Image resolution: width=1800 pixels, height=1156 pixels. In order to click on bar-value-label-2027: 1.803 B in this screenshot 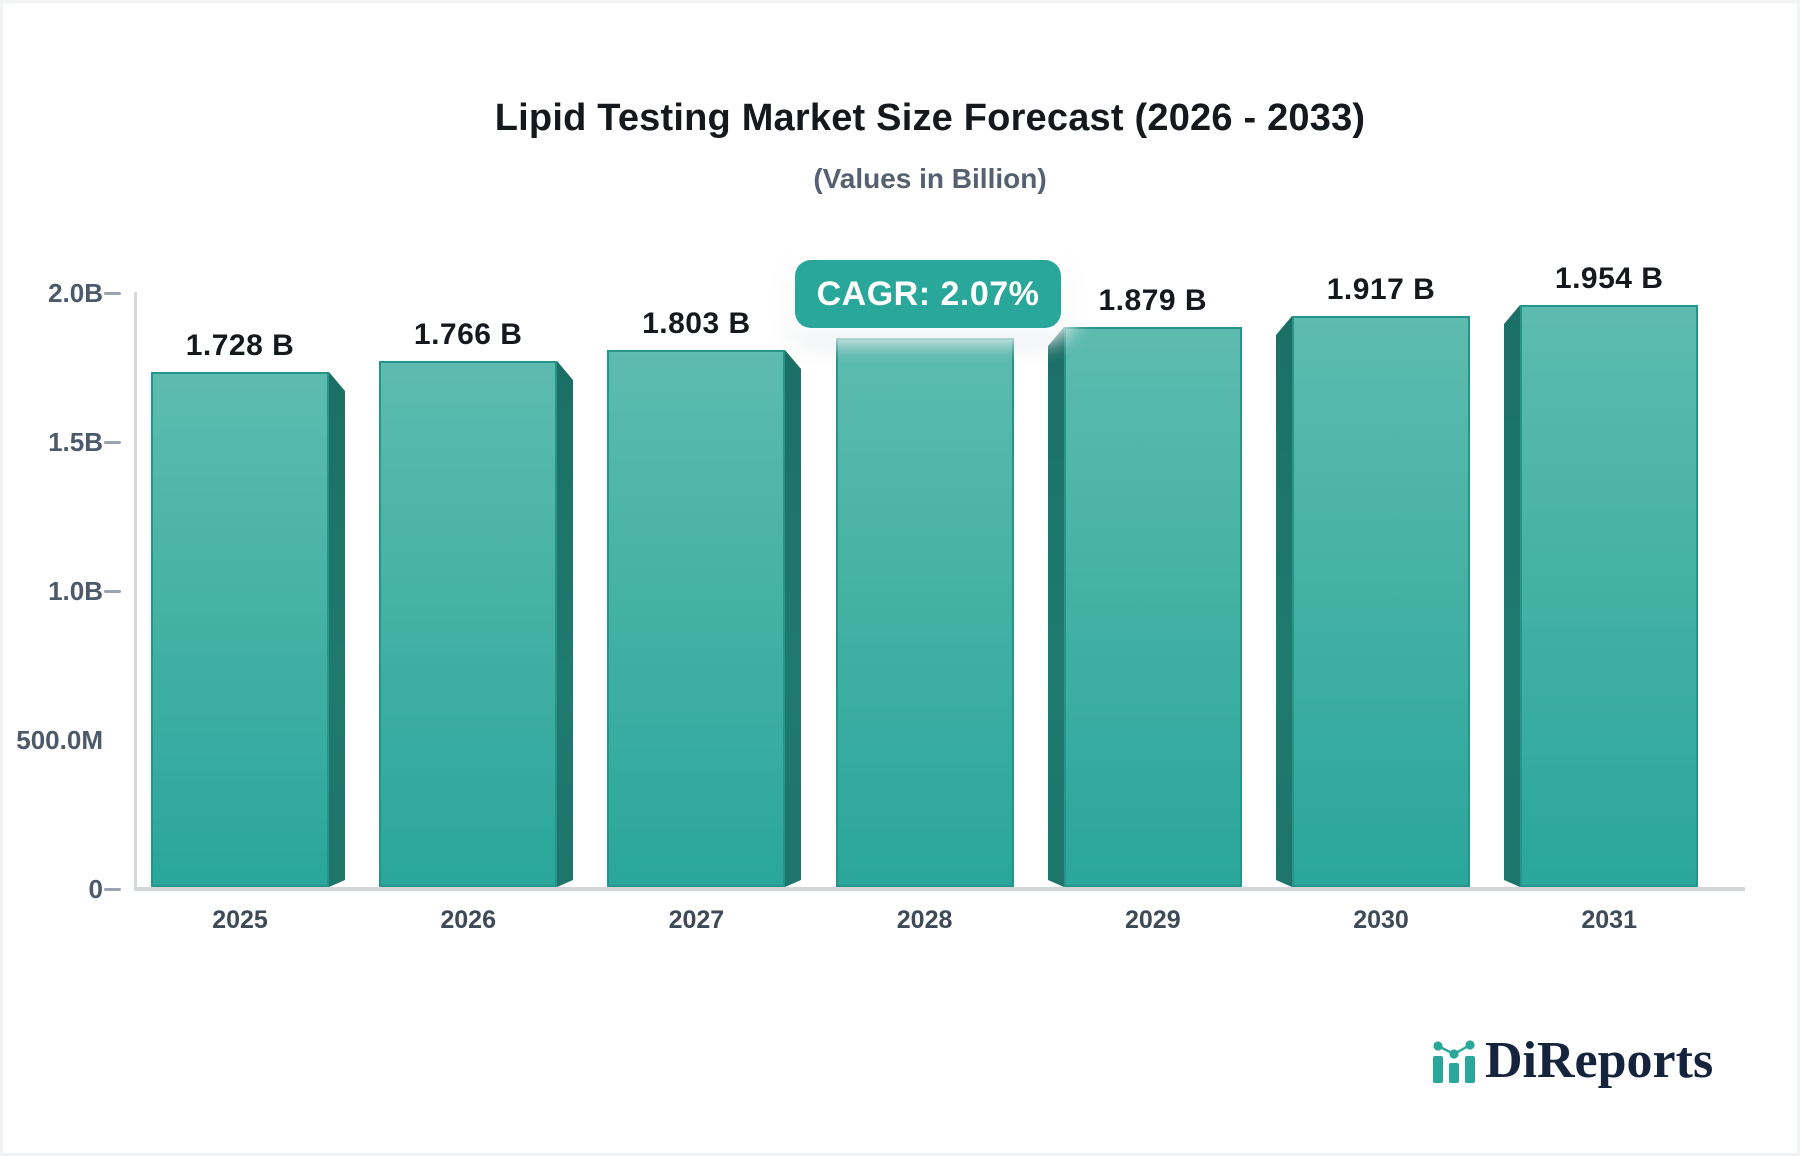, I will do `click(696, 323)`.